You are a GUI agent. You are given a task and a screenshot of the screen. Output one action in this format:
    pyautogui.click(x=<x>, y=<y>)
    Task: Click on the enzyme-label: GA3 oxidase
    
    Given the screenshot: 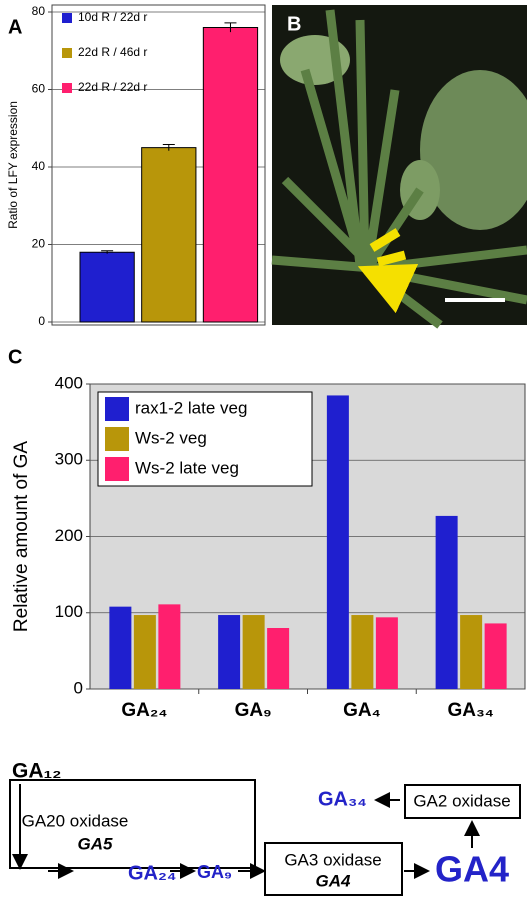 What is the action you would take?
    pyautogui.click(x=332, y=859)
    